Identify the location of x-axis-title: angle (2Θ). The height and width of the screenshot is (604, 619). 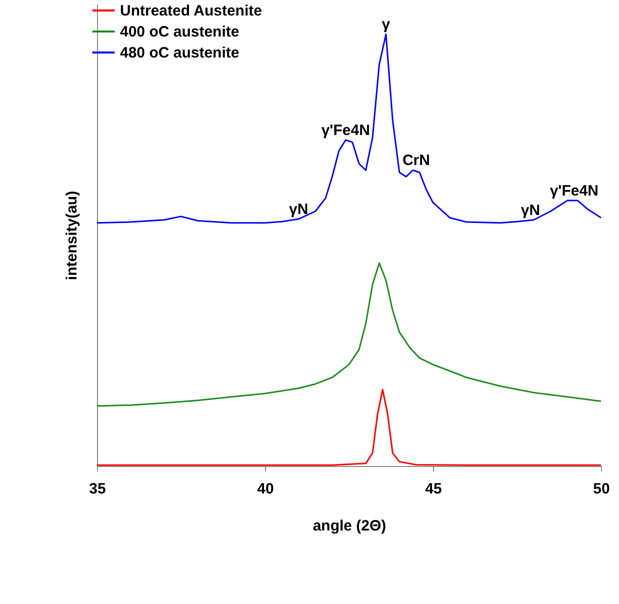
(349, 526).